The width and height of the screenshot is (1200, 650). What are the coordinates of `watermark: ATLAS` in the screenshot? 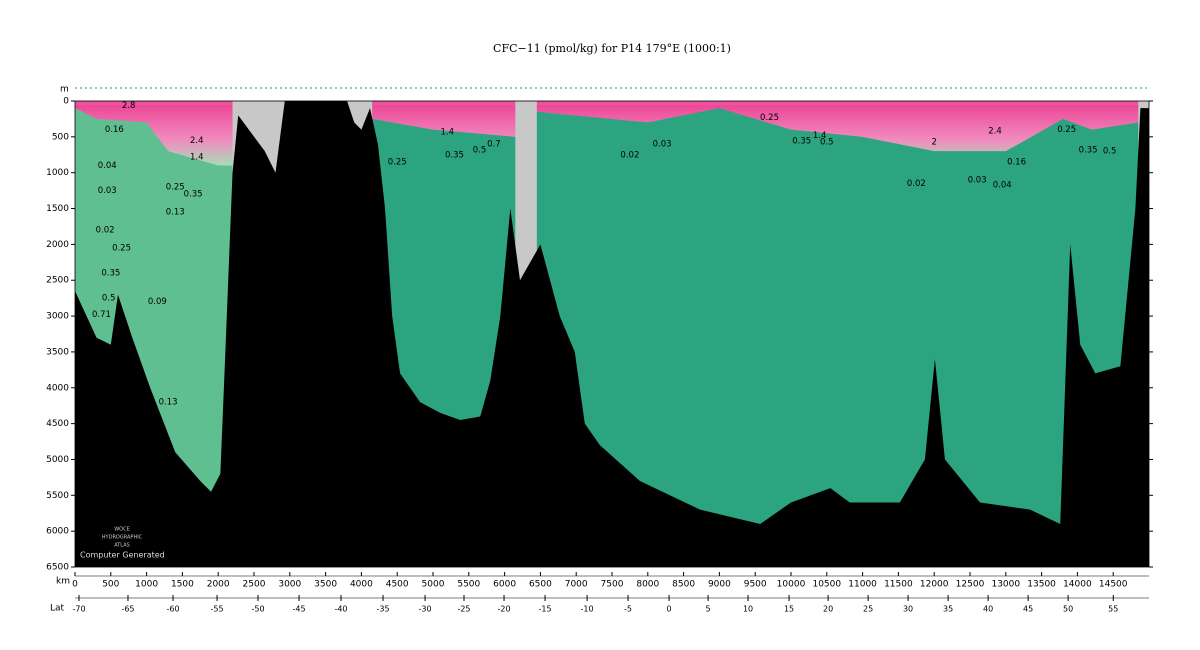 It's located at (122, 546).